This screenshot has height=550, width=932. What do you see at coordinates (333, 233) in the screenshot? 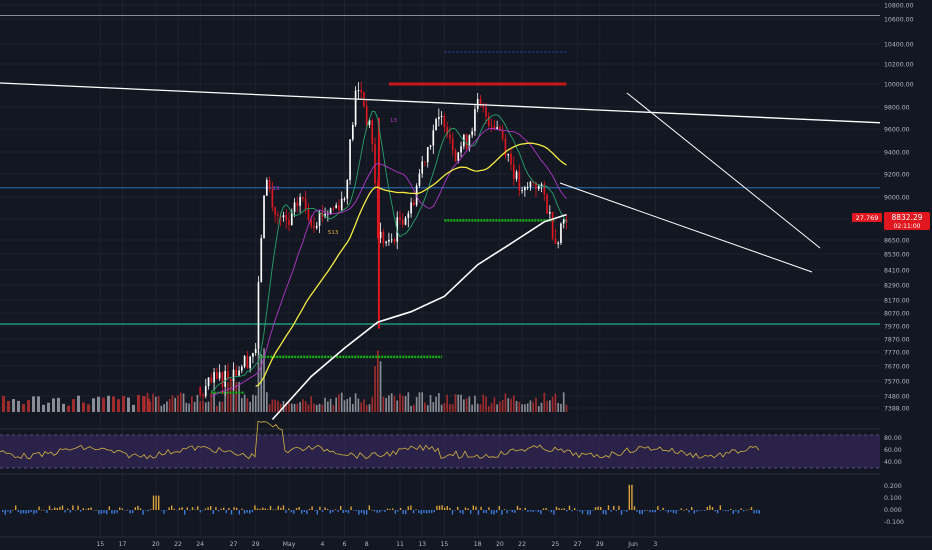
I see `annotation-label: 513` at bounding box center [333, 233].